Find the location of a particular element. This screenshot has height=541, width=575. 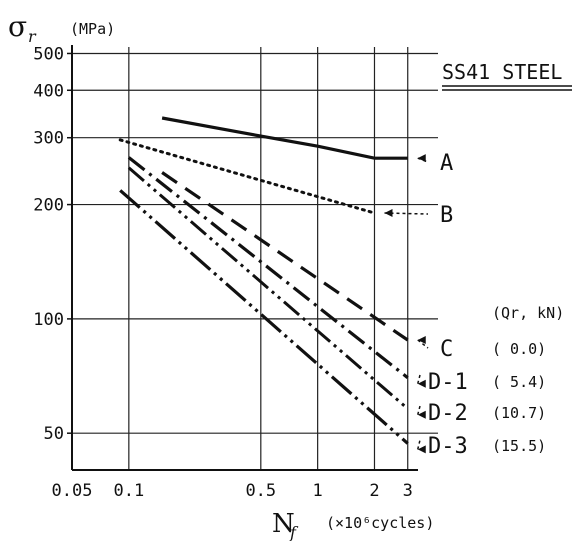

series-label-c: C is located at coordinates (446, 349).